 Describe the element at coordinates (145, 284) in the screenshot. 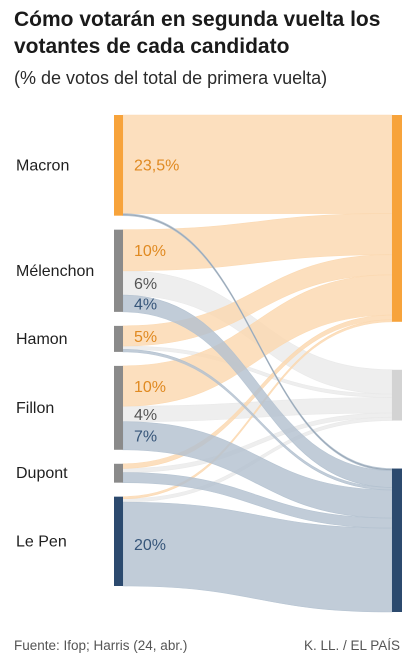

I see `flow-label-melenchon-to-abstencion-blanco: 6%` at that location.